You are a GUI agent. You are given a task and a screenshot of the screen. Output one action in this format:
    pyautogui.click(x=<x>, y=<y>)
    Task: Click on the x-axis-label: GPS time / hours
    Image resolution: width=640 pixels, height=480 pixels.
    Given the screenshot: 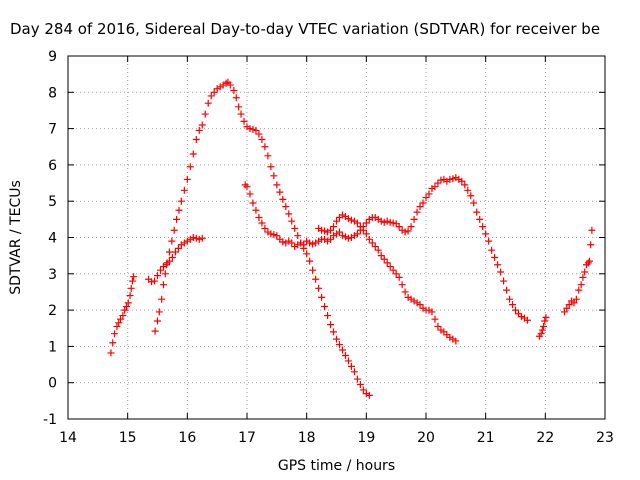 What is the action you would take?
    pyautogui.click(x=336, y=466)
    